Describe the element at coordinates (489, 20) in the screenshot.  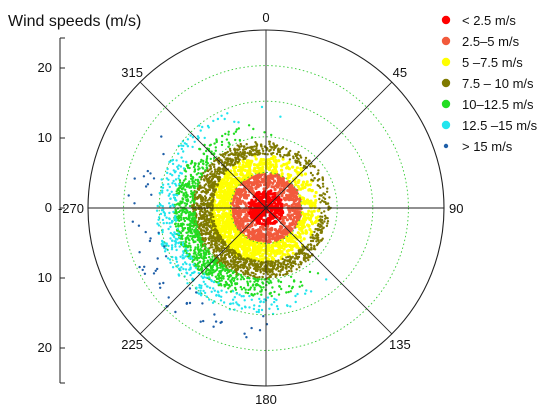
I see `legend-label: < 2.5 m/s` at that location.